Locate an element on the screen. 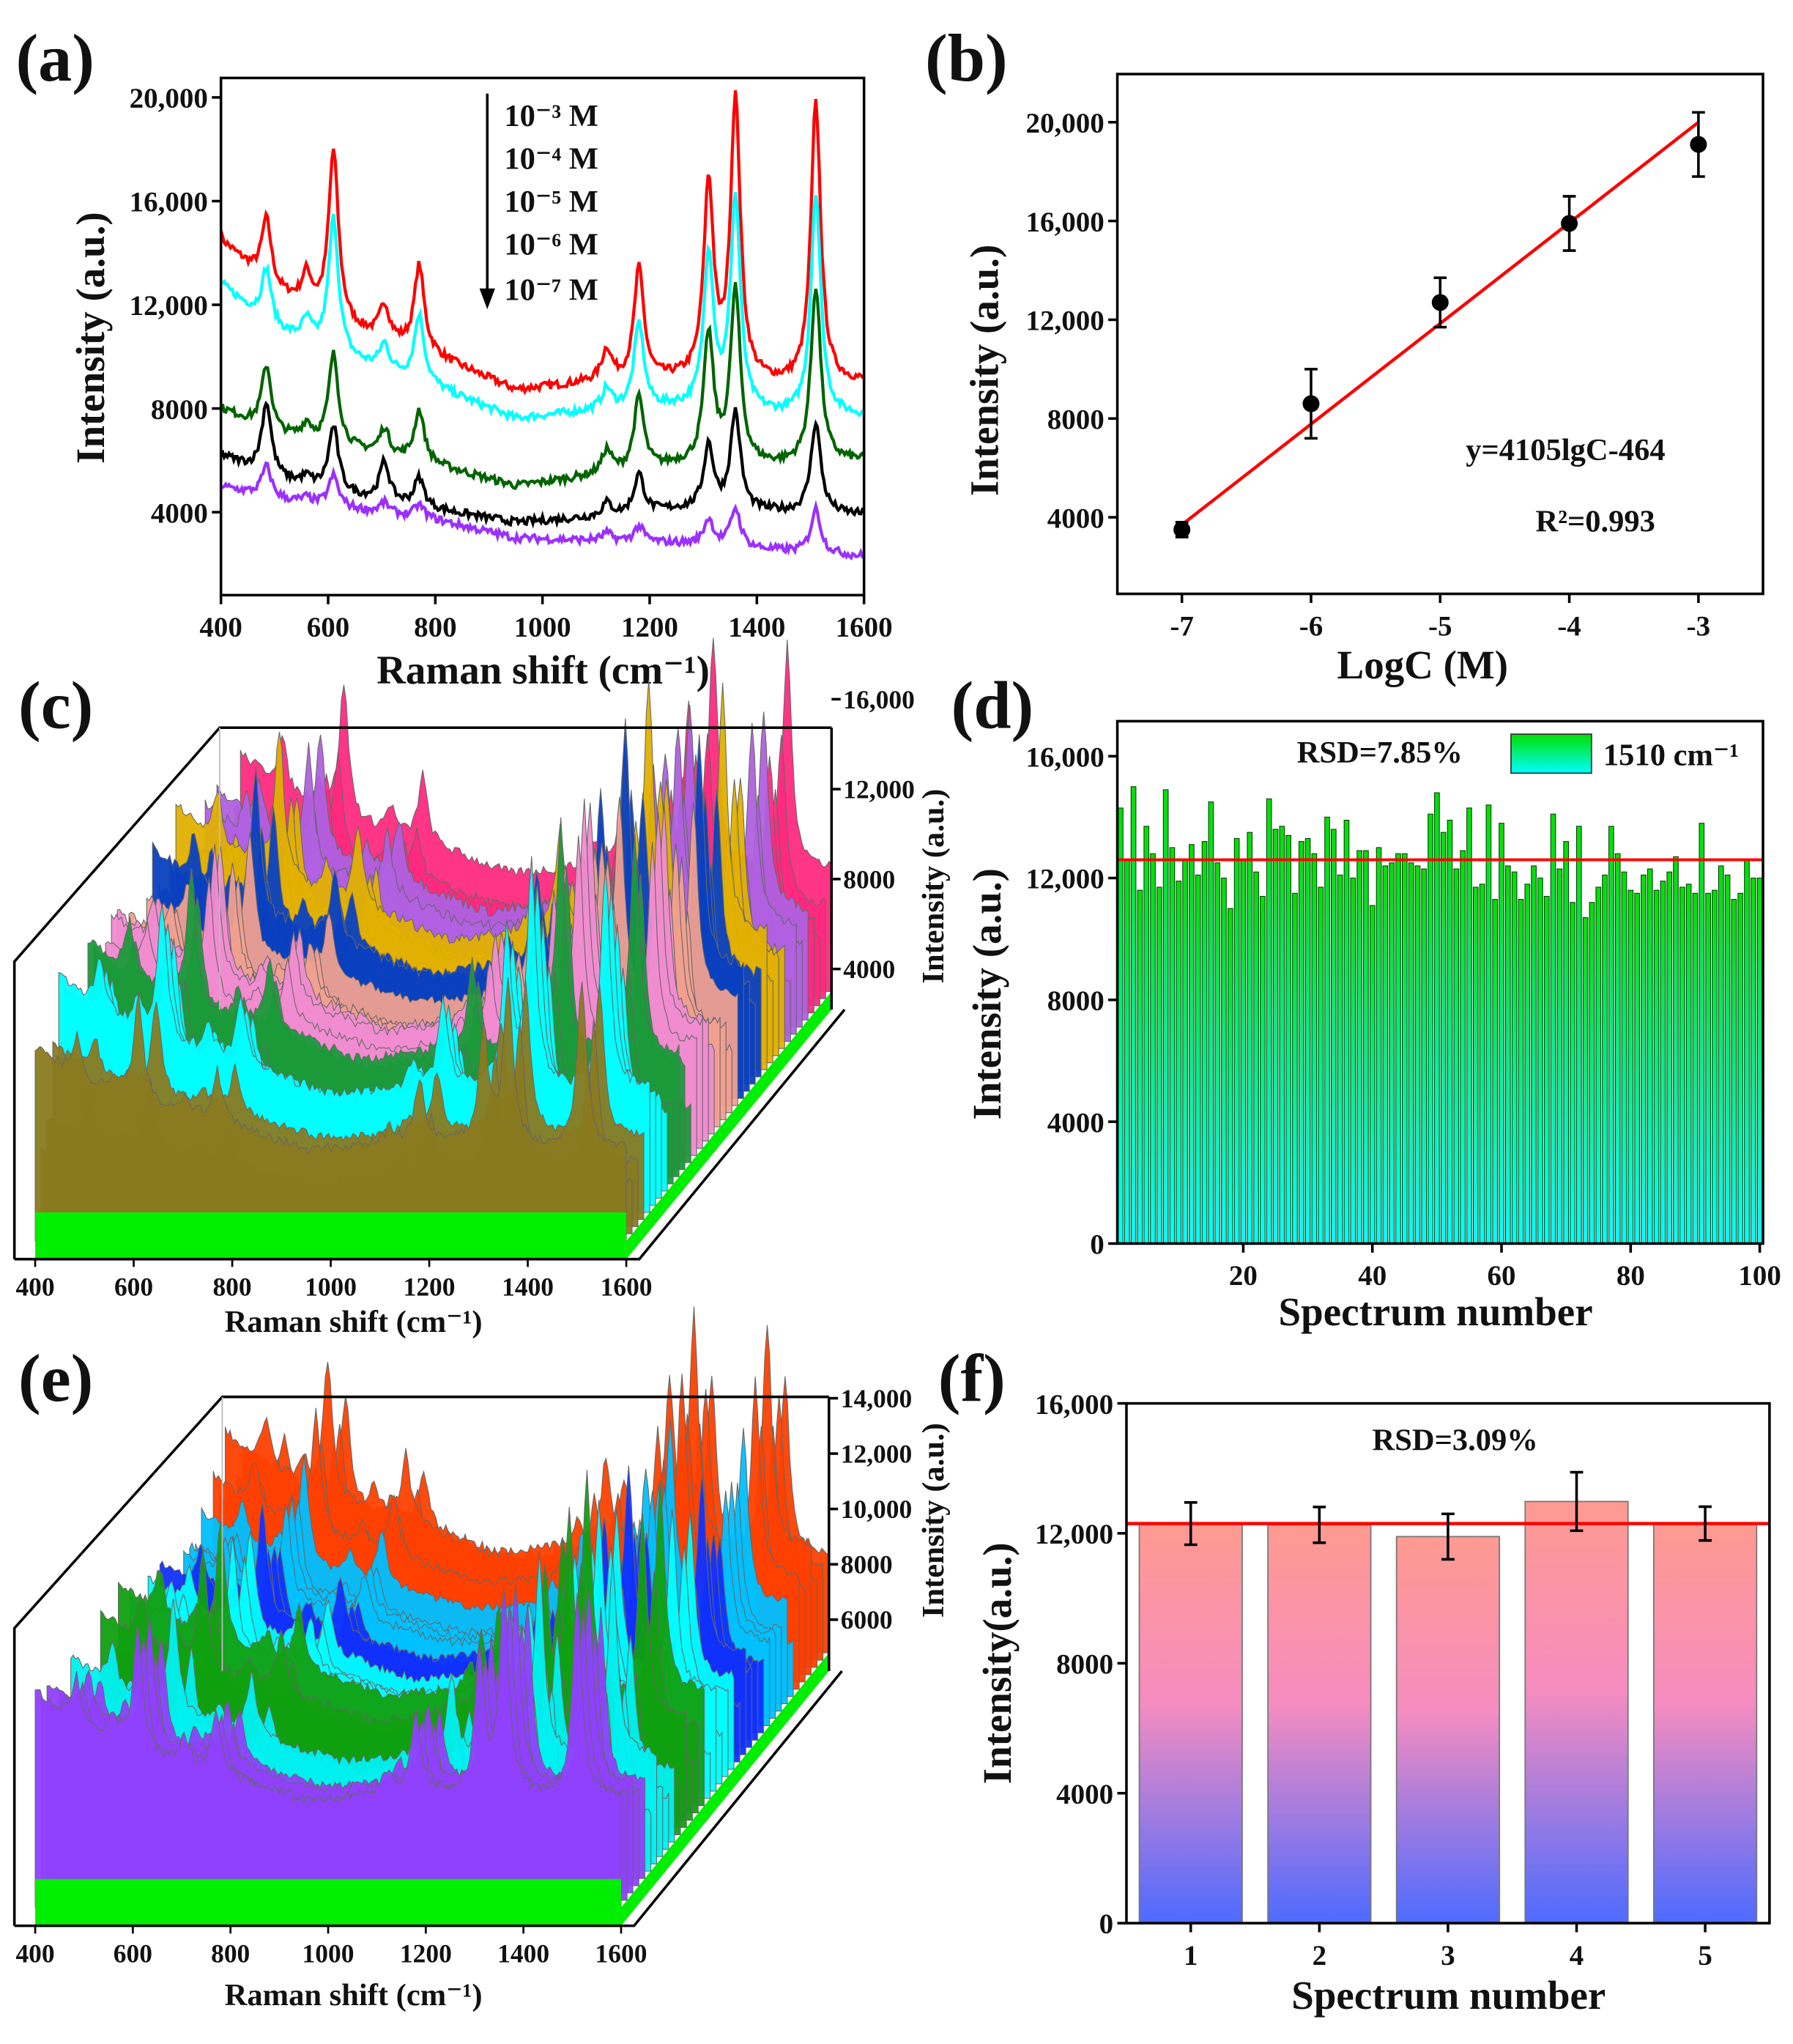  x-tick-label: 800 is located at coordinates (435, 627).